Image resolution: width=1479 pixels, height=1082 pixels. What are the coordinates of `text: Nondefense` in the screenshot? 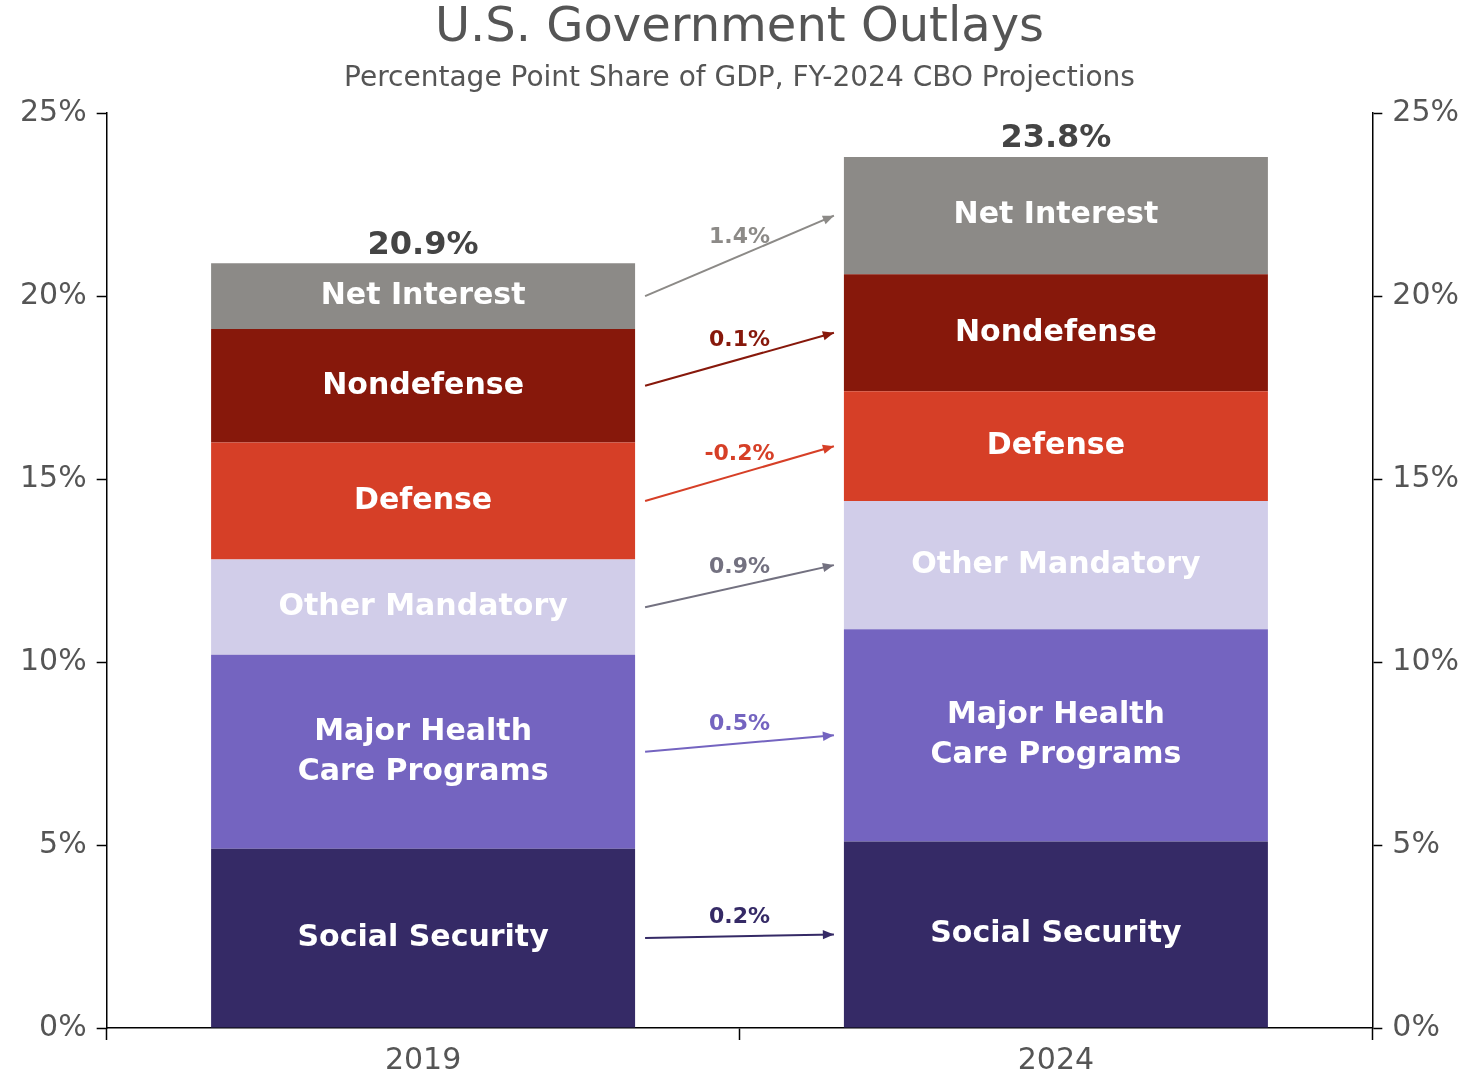 It's located at (1055, 330).